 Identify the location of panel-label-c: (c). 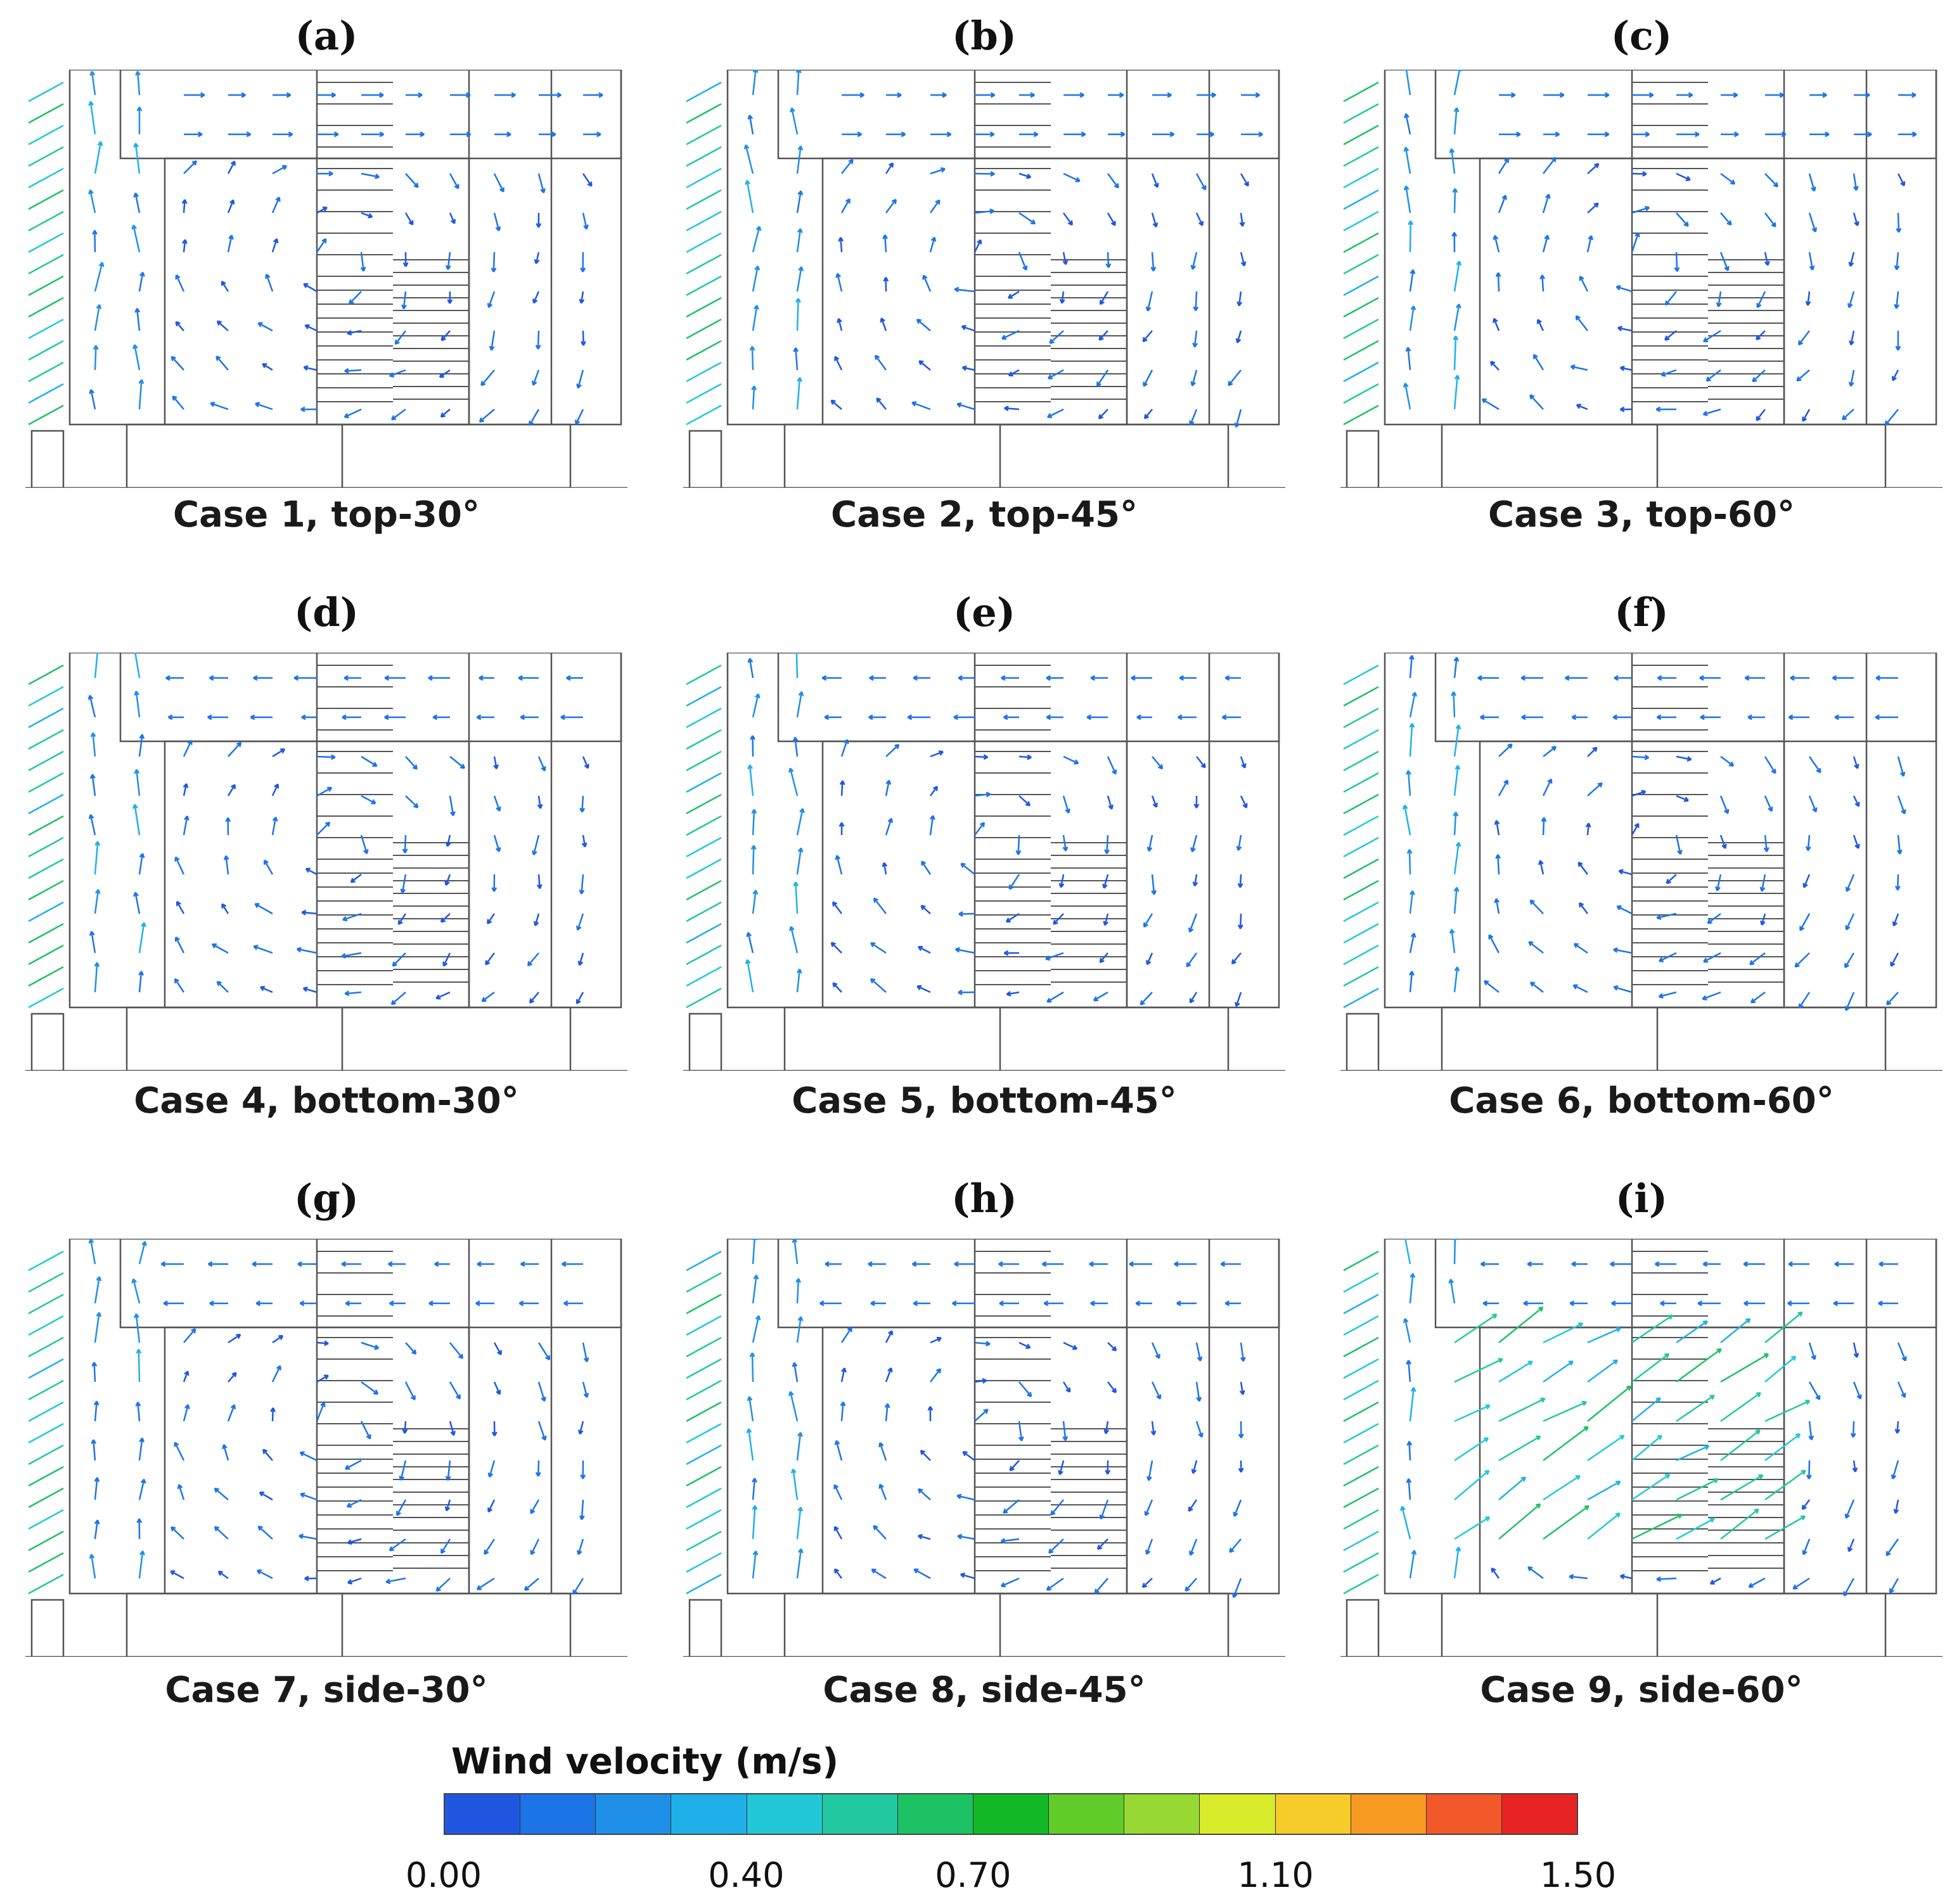
(1642, 36).